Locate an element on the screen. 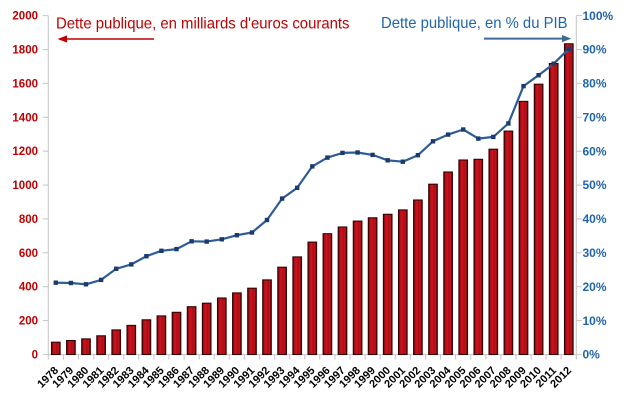 The image size is (640, 409). svg-text: 400 is located at coordinates (28, 288).